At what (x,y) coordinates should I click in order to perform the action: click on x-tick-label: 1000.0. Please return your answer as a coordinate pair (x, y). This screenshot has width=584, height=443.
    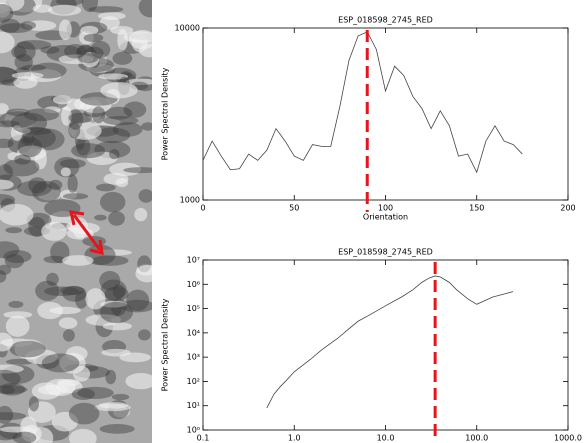
    Looking at the image, I should click on (568, 438).